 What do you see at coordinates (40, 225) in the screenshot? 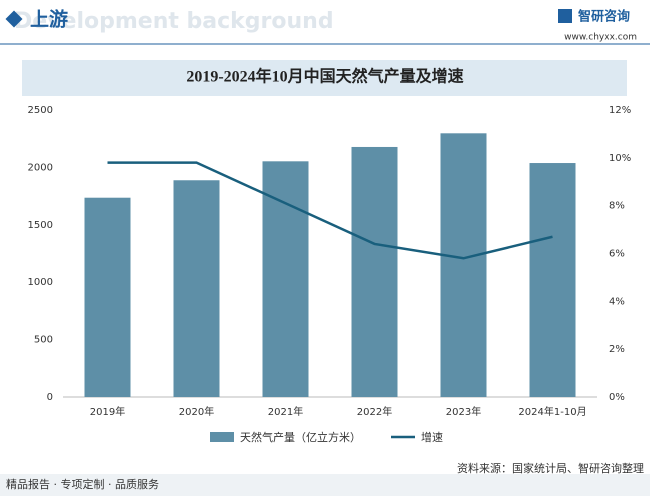
I see `y-tick-label: 1500` at bounding box center [40, 225].